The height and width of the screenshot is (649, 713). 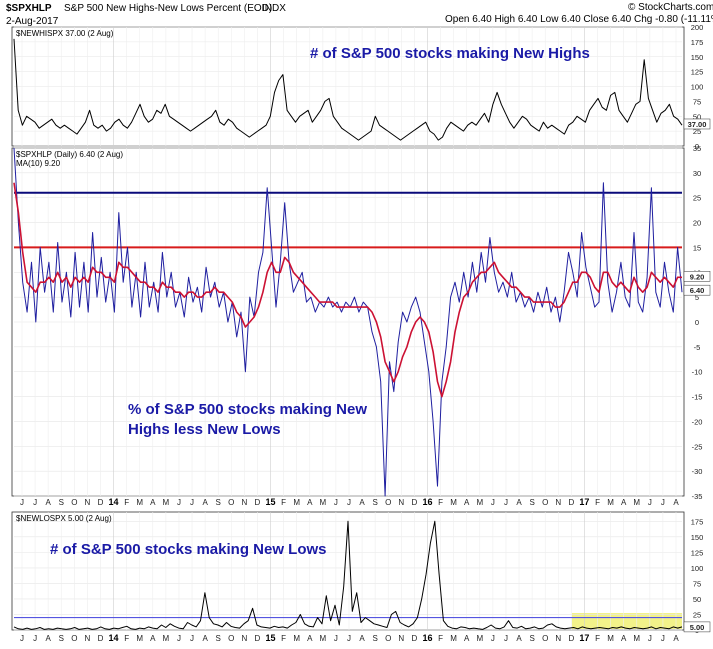 I want to click on y-tick-label: 15, so click(x=697, y=247).